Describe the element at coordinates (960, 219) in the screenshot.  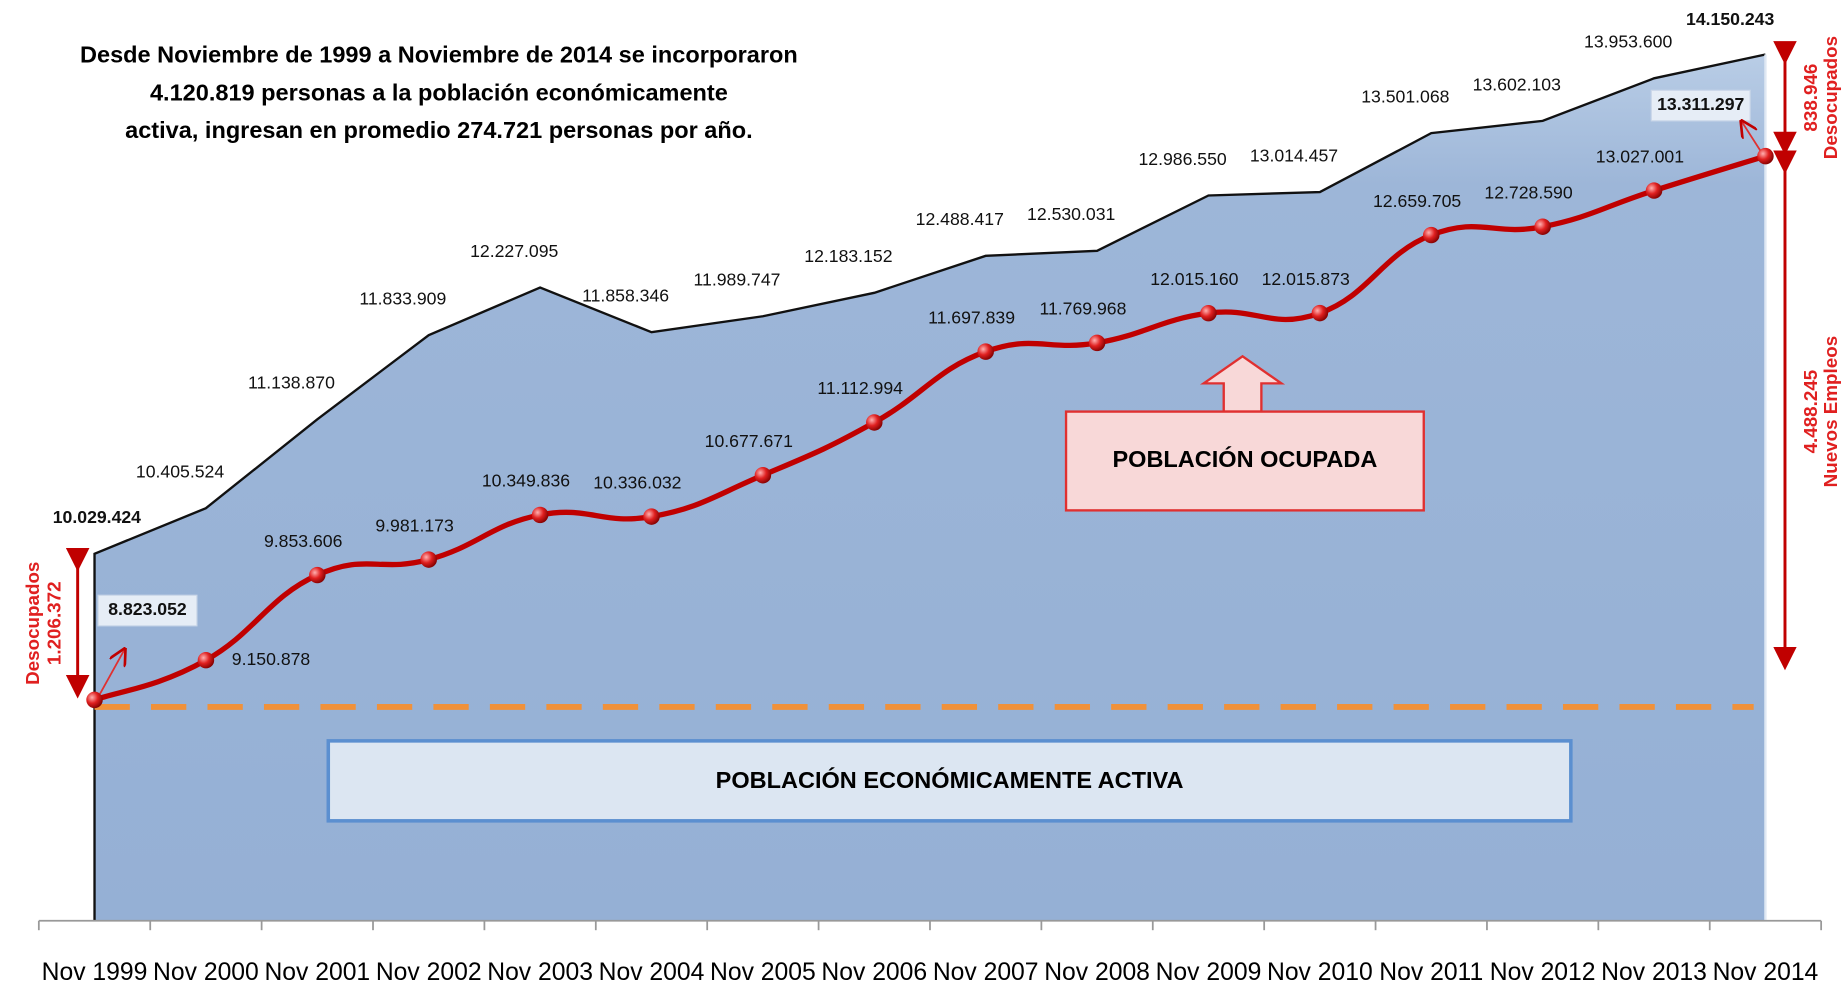
I see `data-label: 12.488.417` at that location.